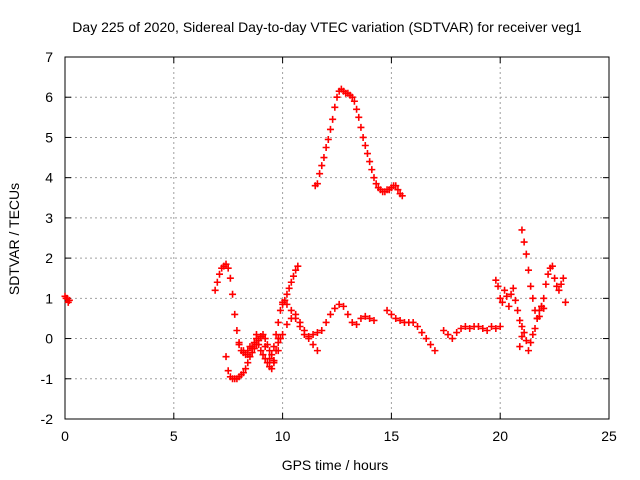 The width and height of the screenshot is (640, 480). Describe the element at coordinates (174, 436) in the screenshot. I see `x-tick-label: 5` at that location.